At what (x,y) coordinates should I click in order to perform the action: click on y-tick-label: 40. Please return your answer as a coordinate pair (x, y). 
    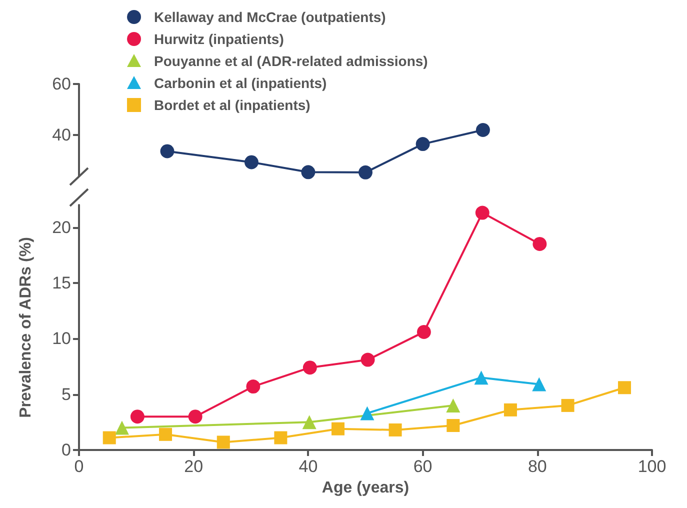
    Looking at the image, I should click on (61, 135).